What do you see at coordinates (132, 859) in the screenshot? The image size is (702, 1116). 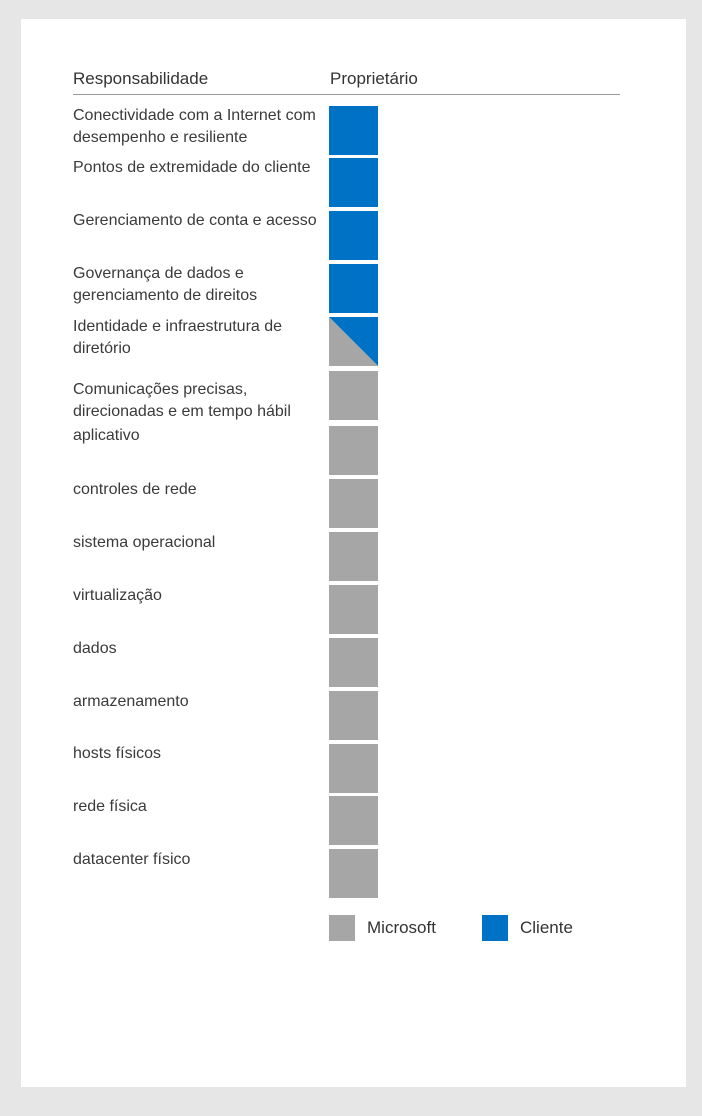 I see `responsibility-label: datacenter físico` at bounding box center [132, 859].